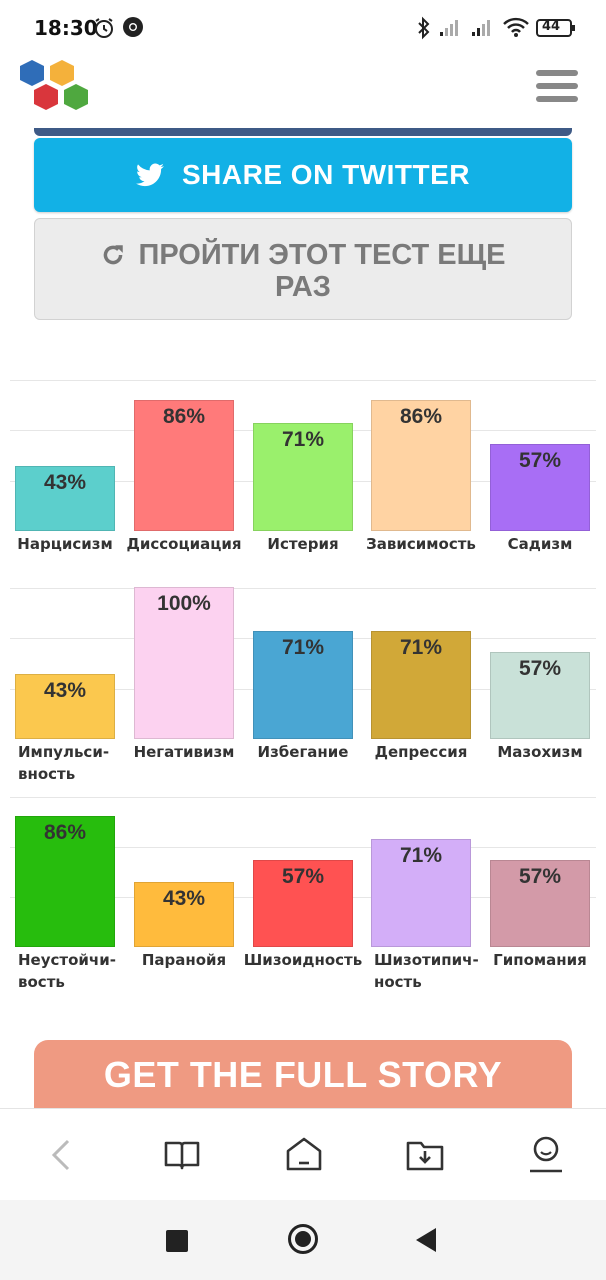  I want to click on chart-2-bar: 43%, so click(65, 706).